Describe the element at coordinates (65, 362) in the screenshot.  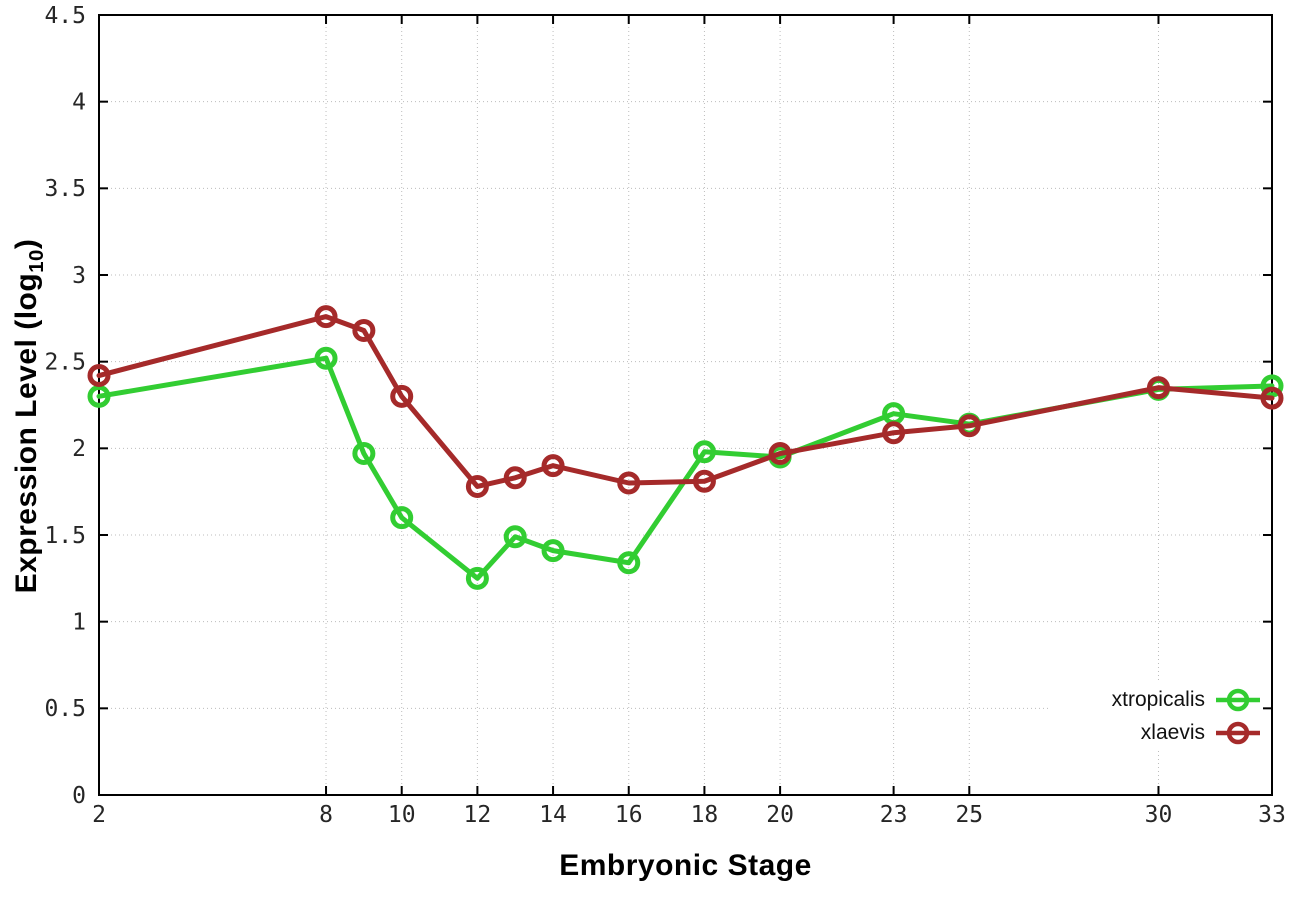
I see `y-tick-label: 2.5` at that location.